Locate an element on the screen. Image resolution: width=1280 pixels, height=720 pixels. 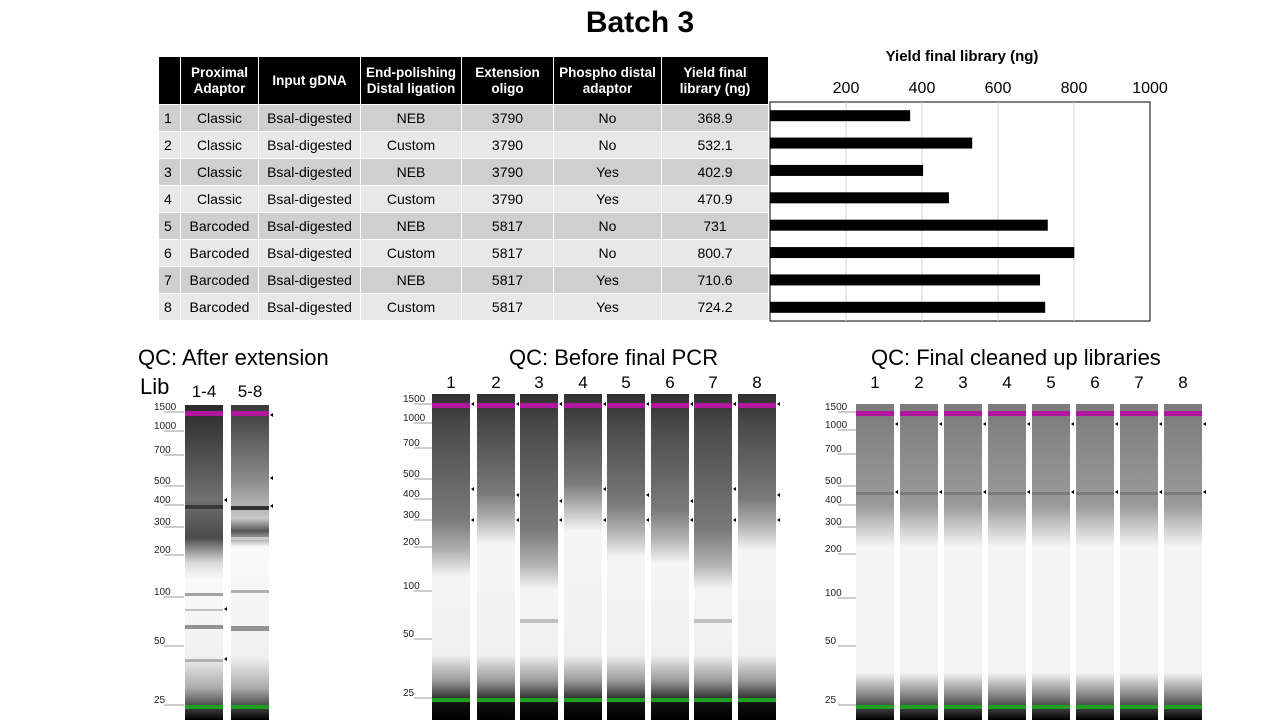
table-row: 2 Classic Bsal-digested Custom 3790 No 532.1 is located at coordinates (464, 145).